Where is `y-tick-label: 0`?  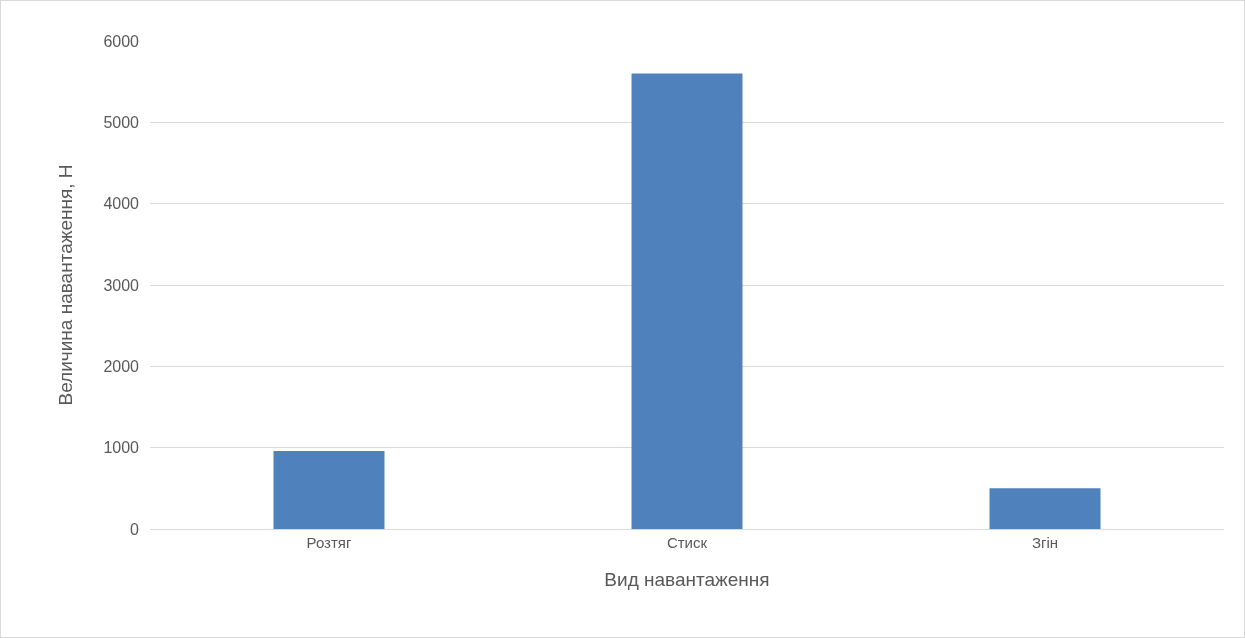 y-tick-label: 0 is located at coordinates (135, 529).